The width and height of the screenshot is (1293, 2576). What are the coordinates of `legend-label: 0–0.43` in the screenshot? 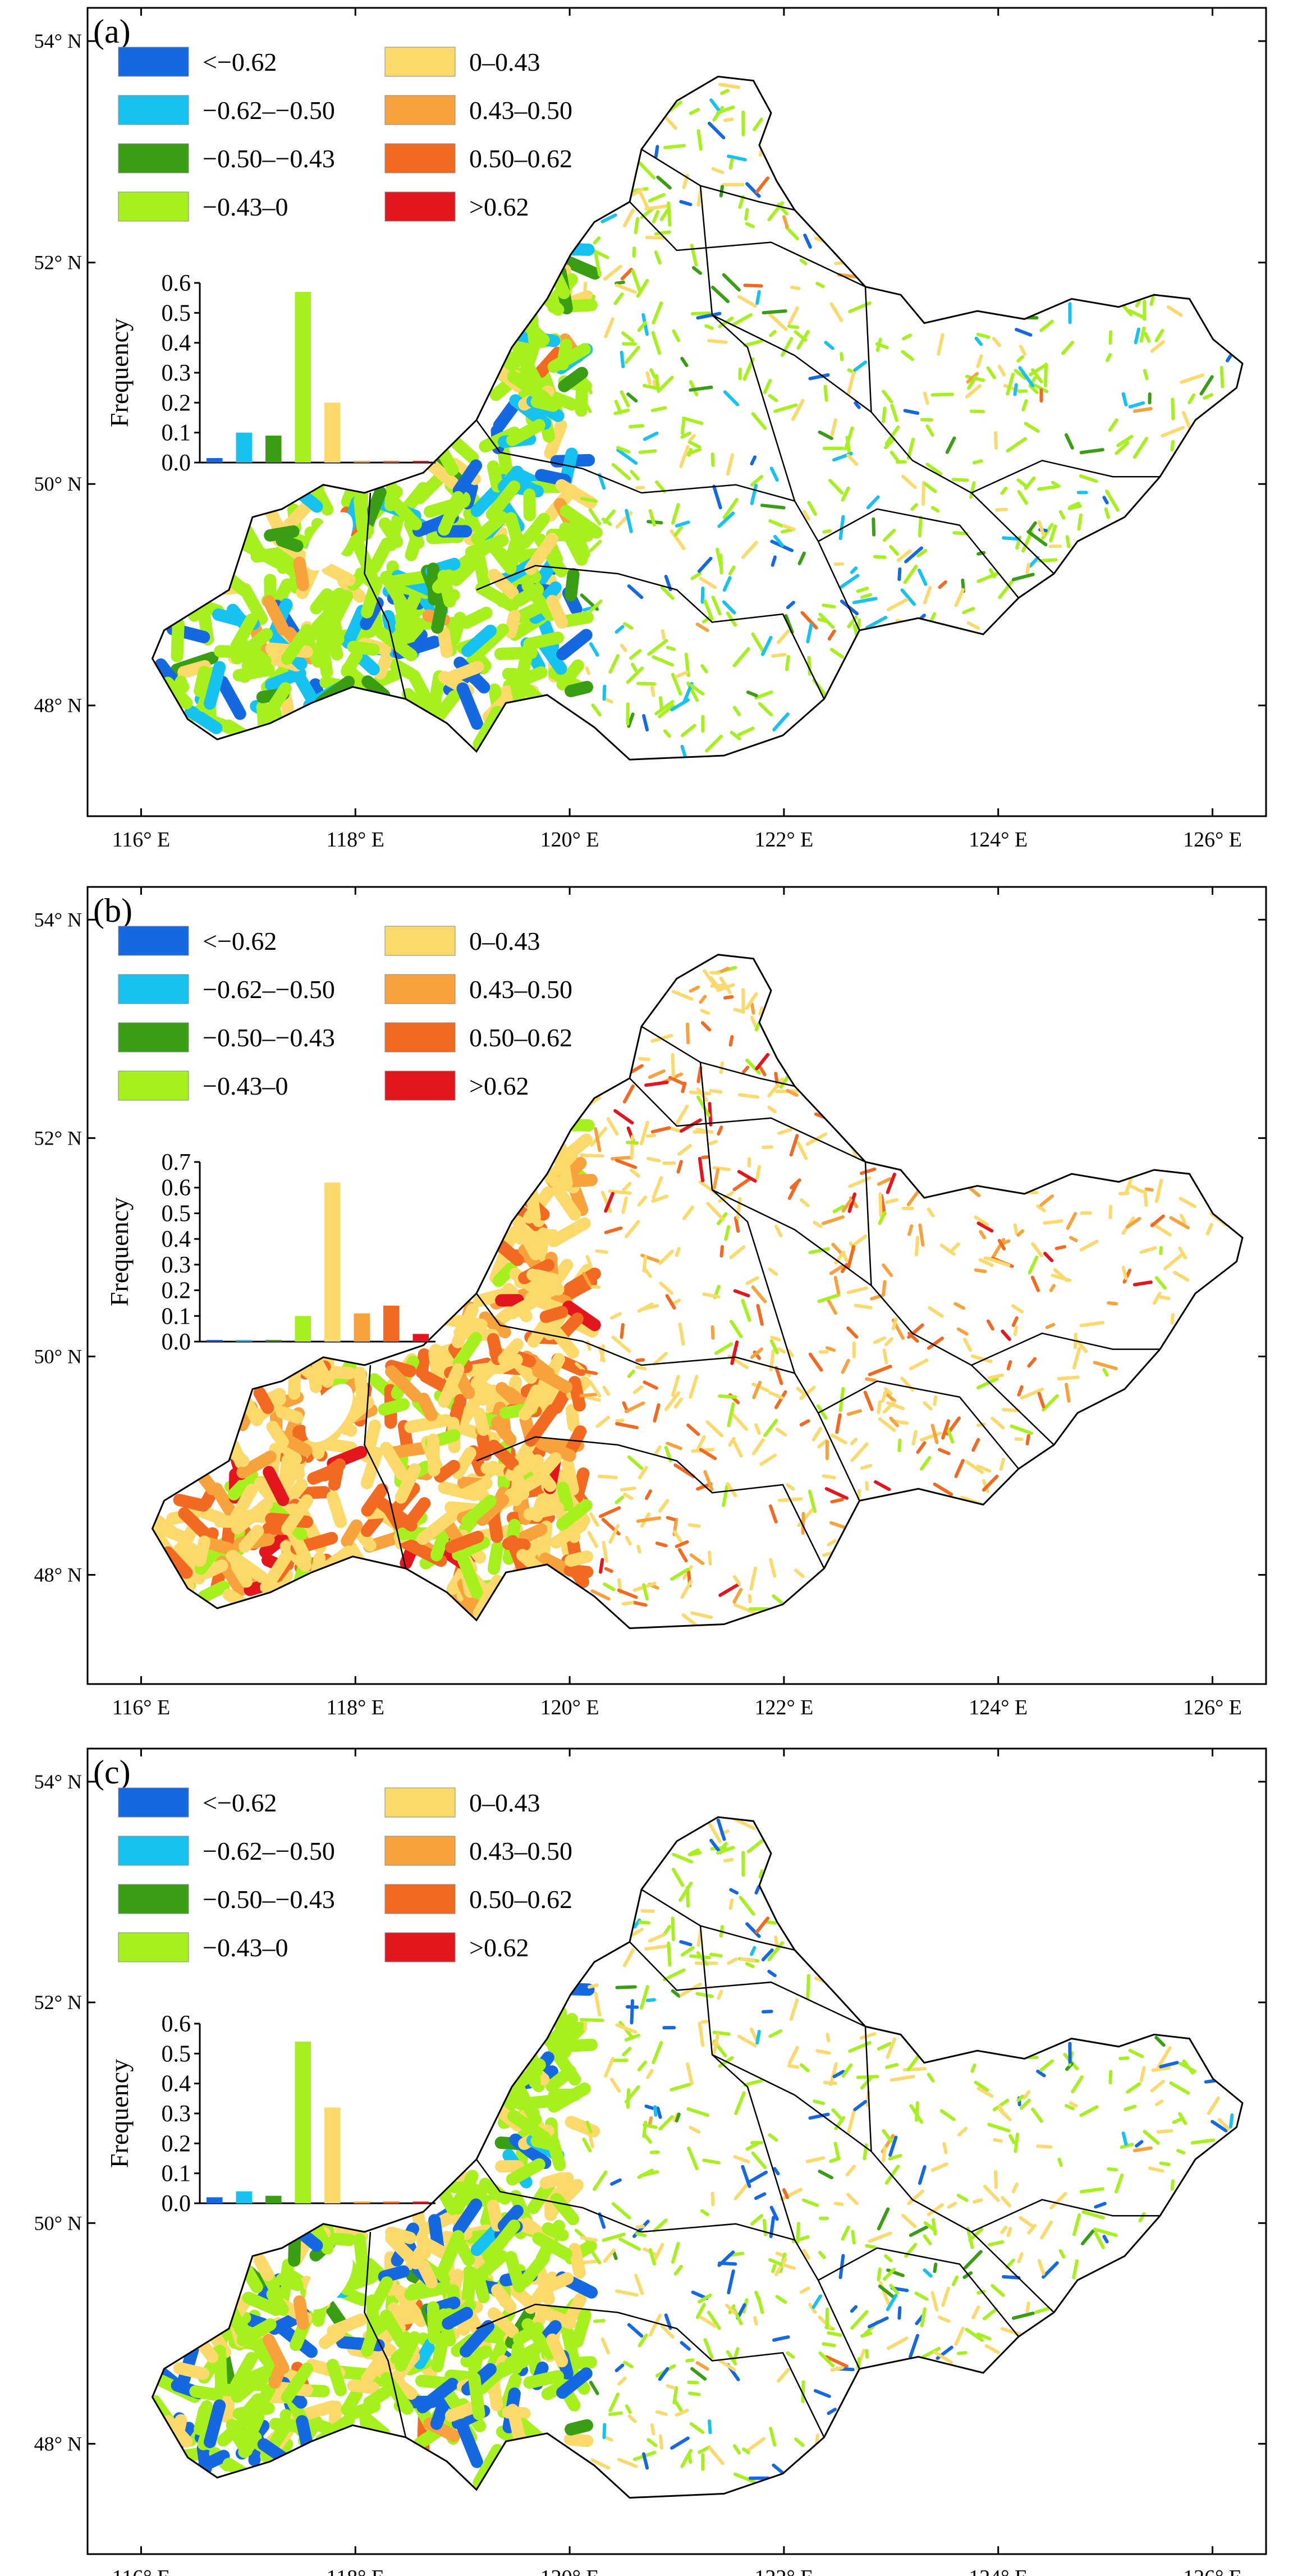 It's located at (504, 62).